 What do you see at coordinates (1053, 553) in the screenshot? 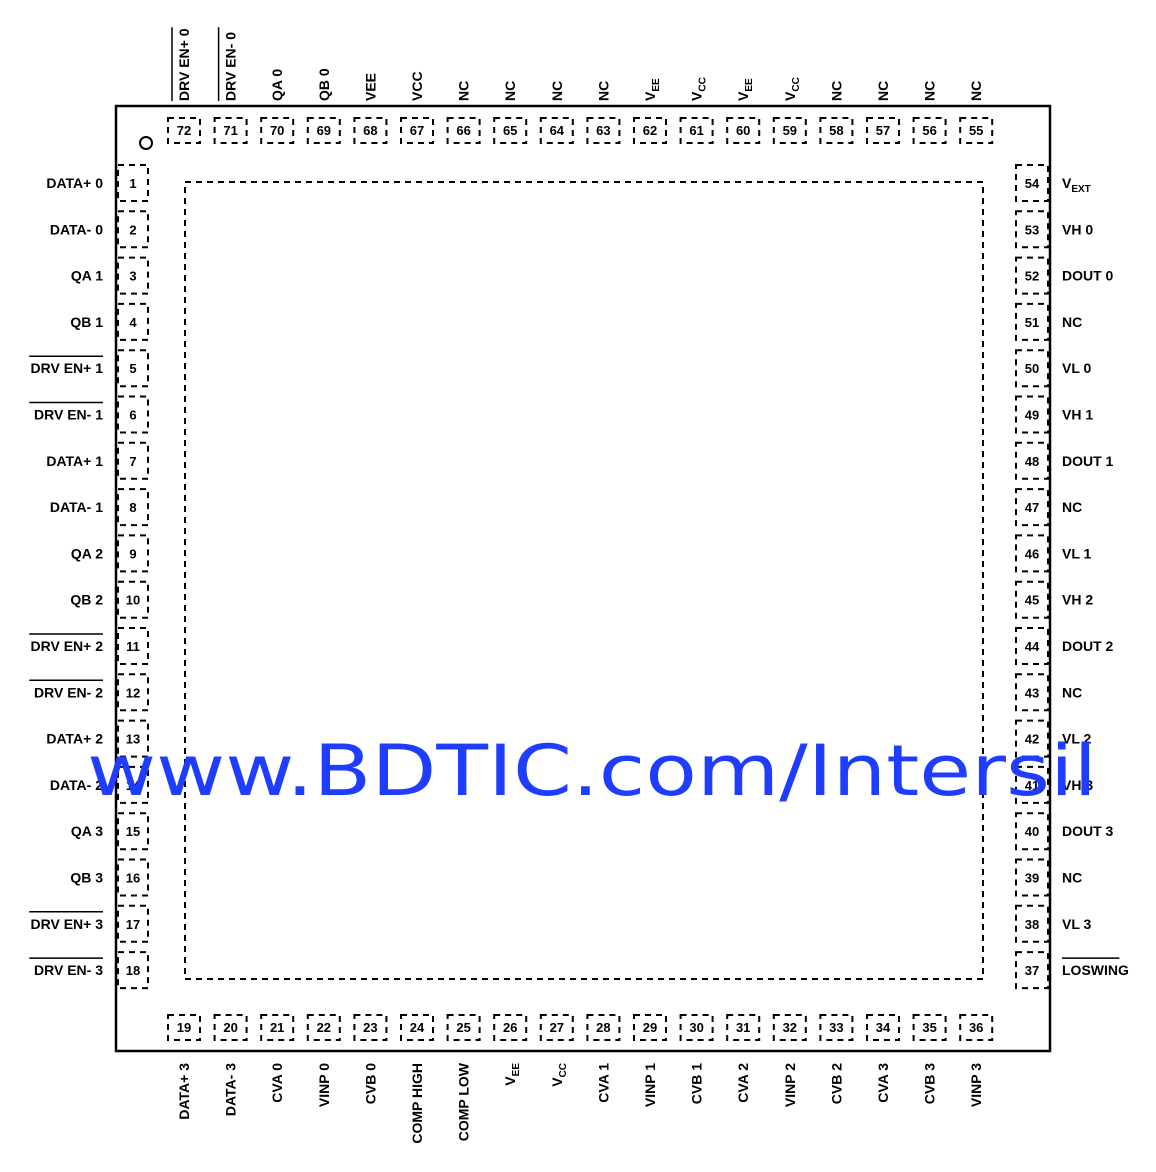
I see `pin-46-vl-1: 46 VL 1` at bounding box center [1053, 553].